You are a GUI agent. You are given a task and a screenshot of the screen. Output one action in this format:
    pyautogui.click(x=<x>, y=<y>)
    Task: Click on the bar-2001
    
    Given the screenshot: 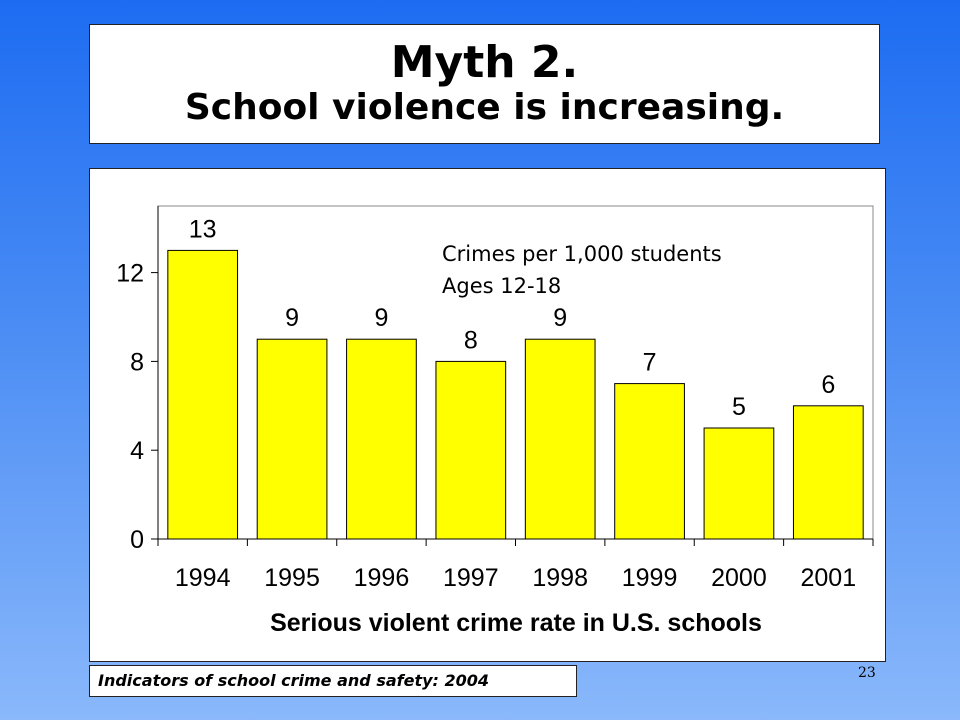 What is the action you would take?
    pyautogui.click(x=828, y=472)
    